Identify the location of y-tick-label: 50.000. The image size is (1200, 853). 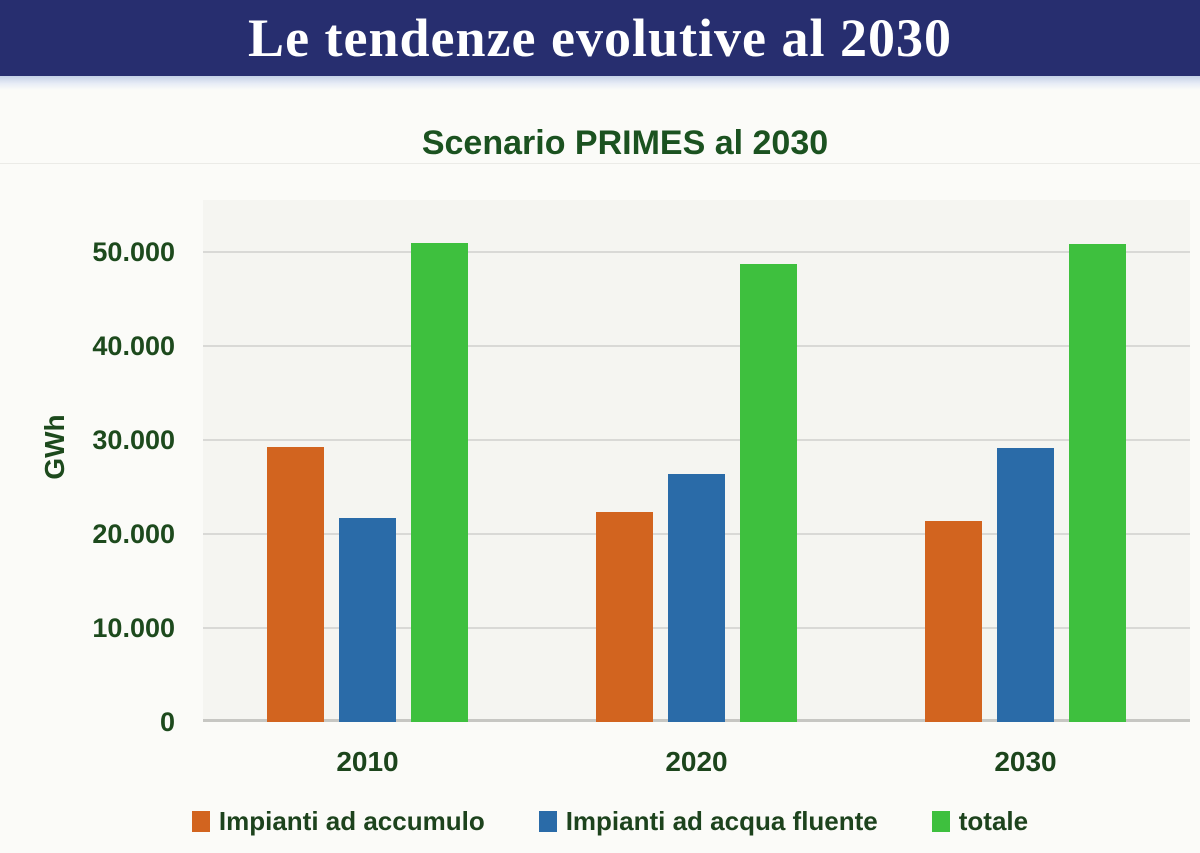
(133, 252).